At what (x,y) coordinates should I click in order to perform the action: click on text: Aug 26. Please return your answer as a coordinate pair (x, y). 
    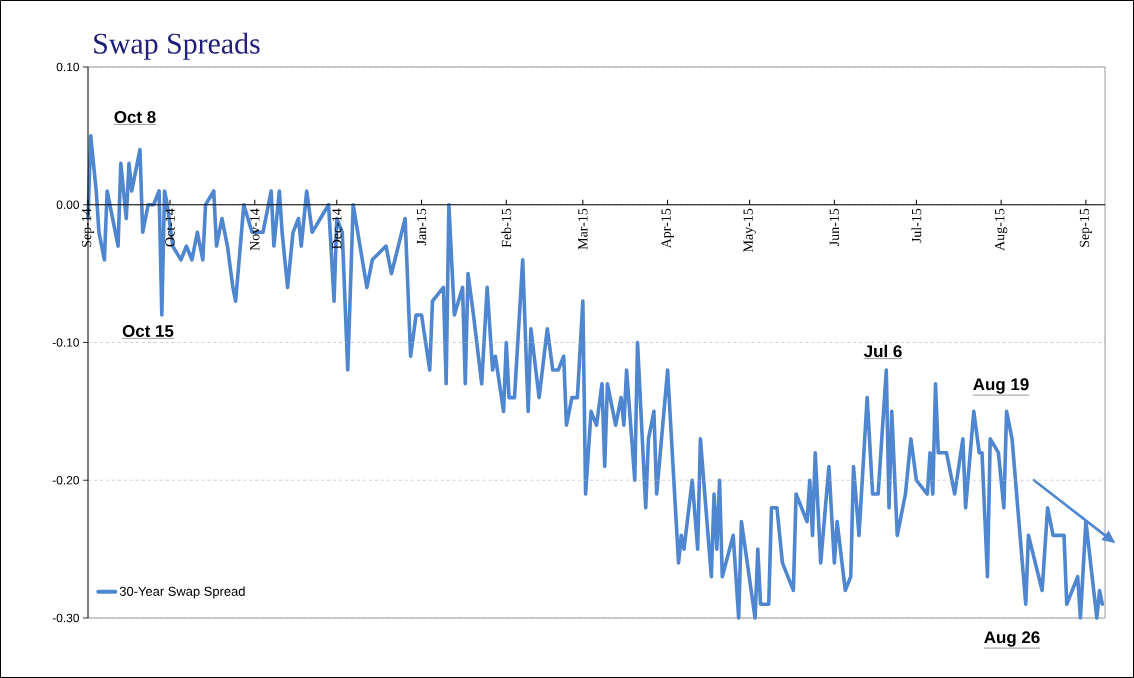
    Looking at the image, I should click on (1012, 639).